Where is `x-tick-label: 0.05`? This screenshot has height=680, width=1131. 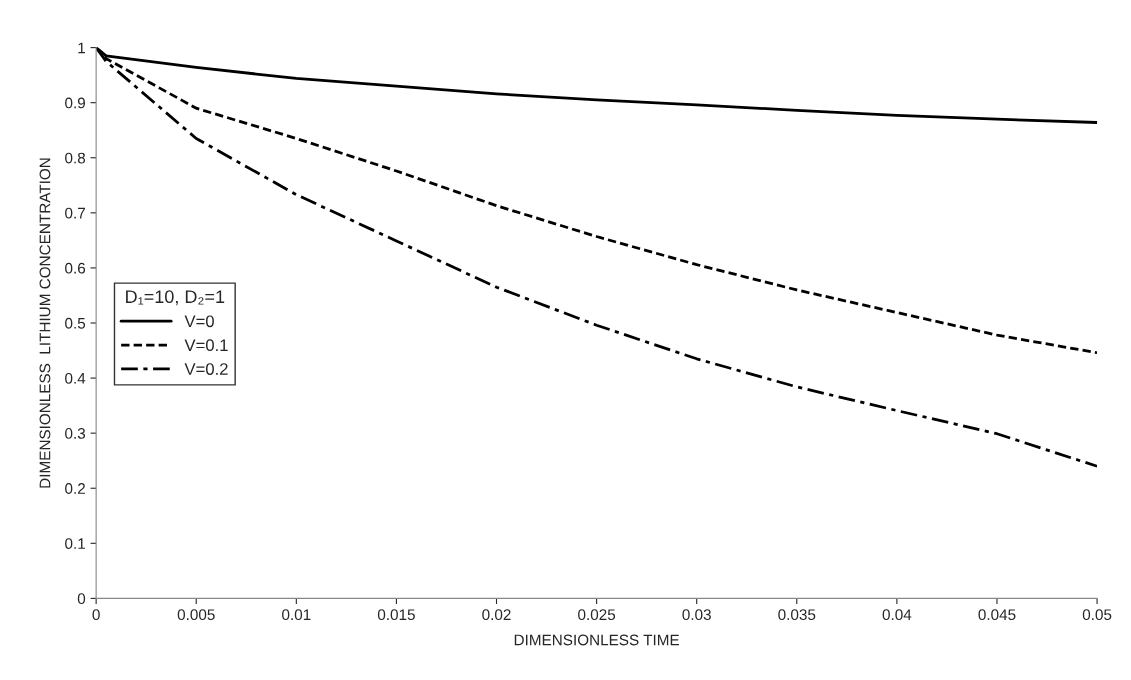
x-tick-label: 0.05 is located at coordinates (1097, 615).